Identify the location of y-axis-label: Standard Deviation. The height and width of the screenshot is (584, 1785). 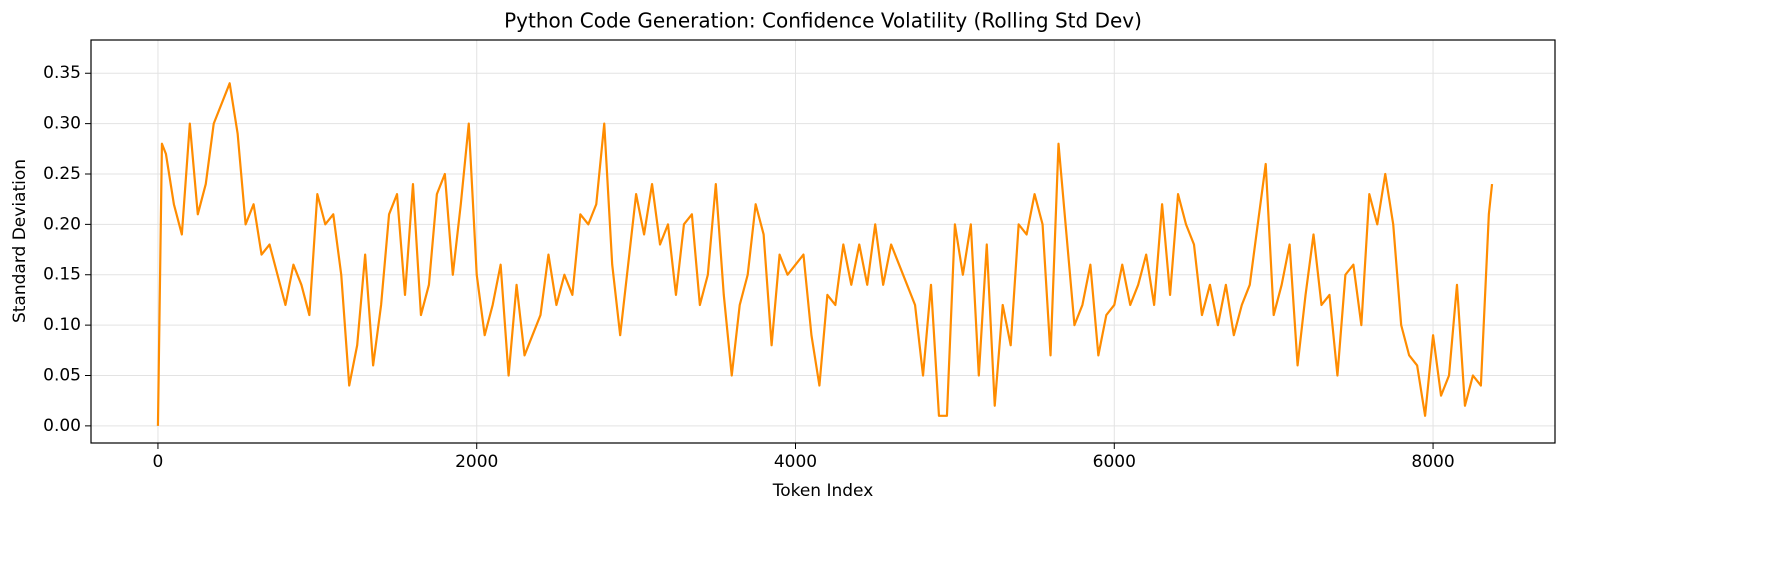
(20, 241).